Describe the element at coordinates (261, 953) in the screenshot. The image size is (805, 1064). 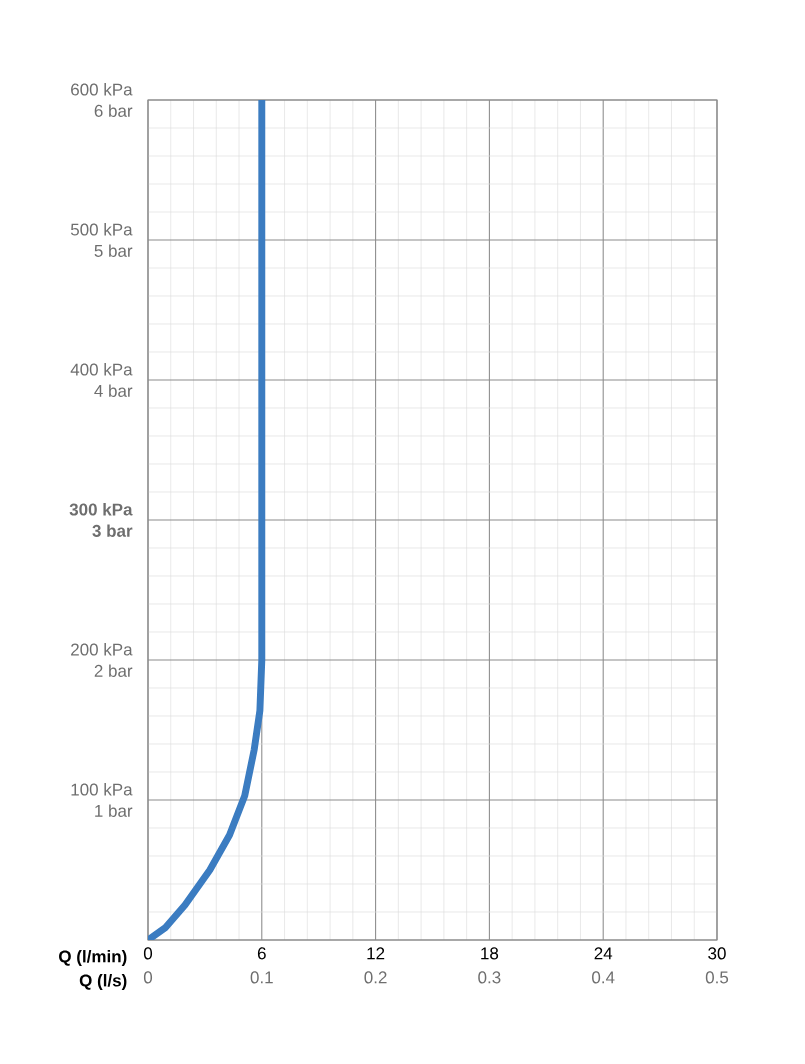
I see `x-tick-label: 6` at that location.